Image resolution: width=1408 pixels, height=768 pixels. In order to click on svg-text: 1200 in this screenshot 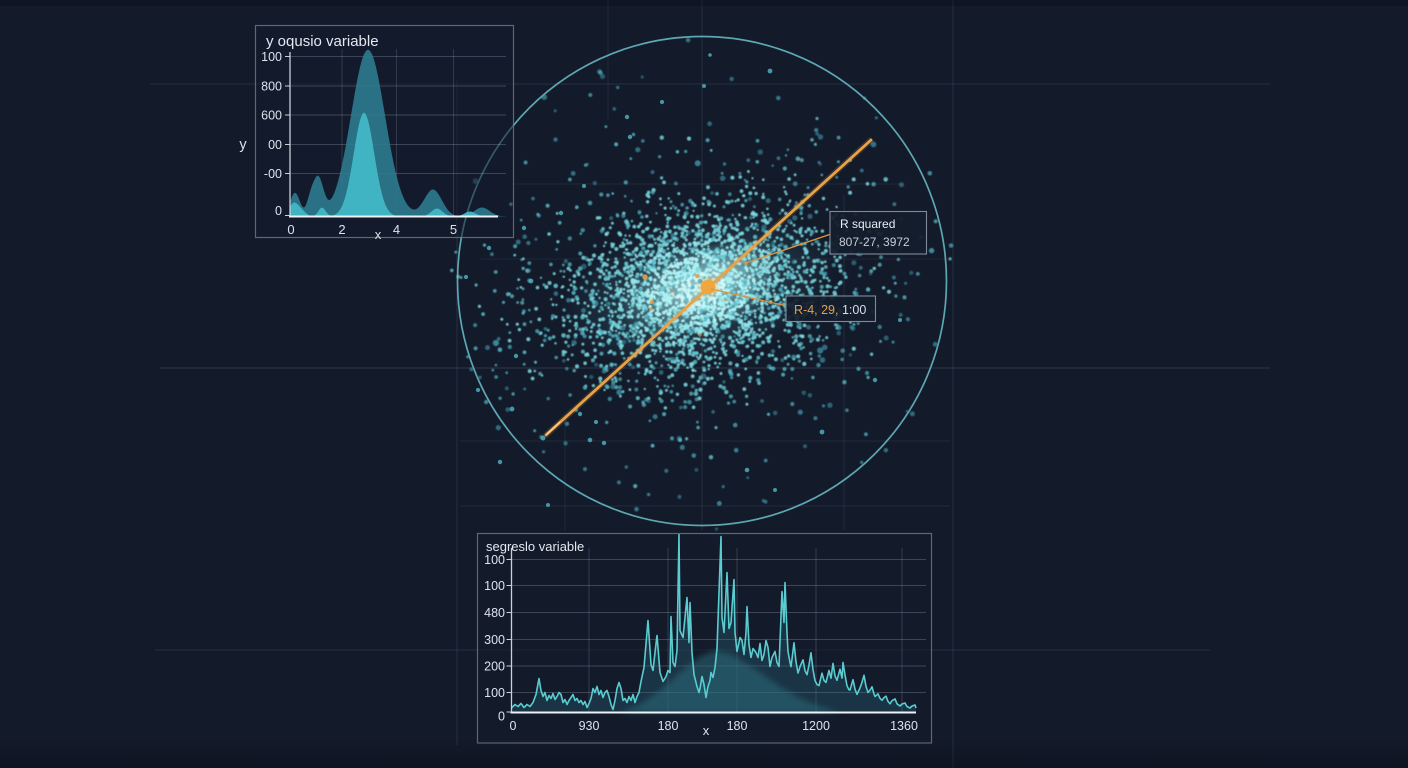, I will do `click(816, 726)`.